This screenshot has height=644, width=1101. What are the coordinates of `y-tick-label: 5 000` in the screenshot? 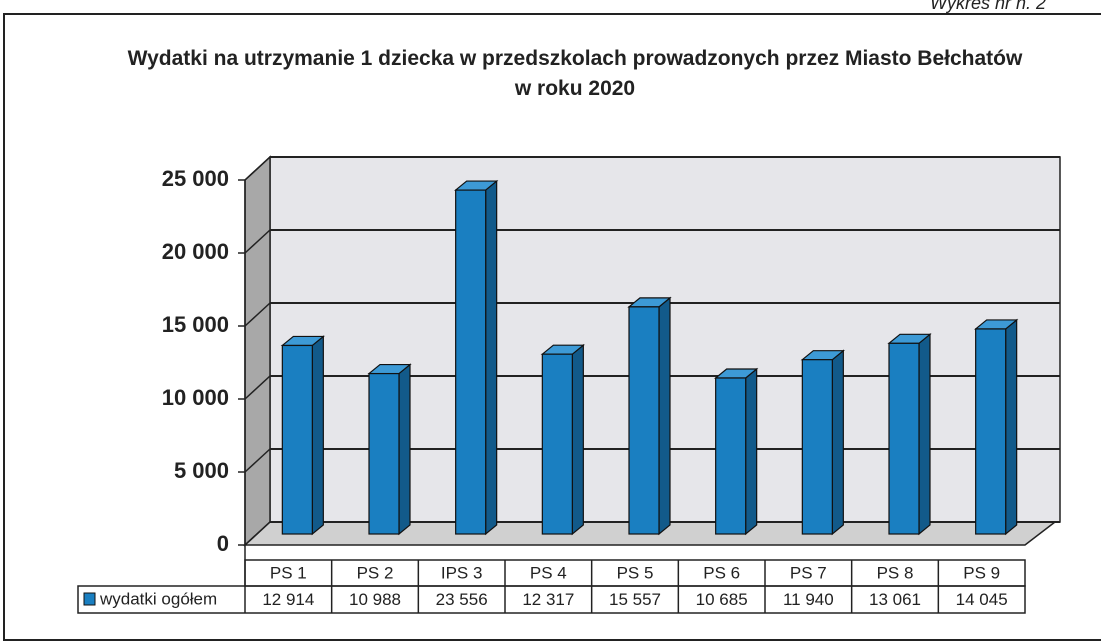 It's located at (201, 470).